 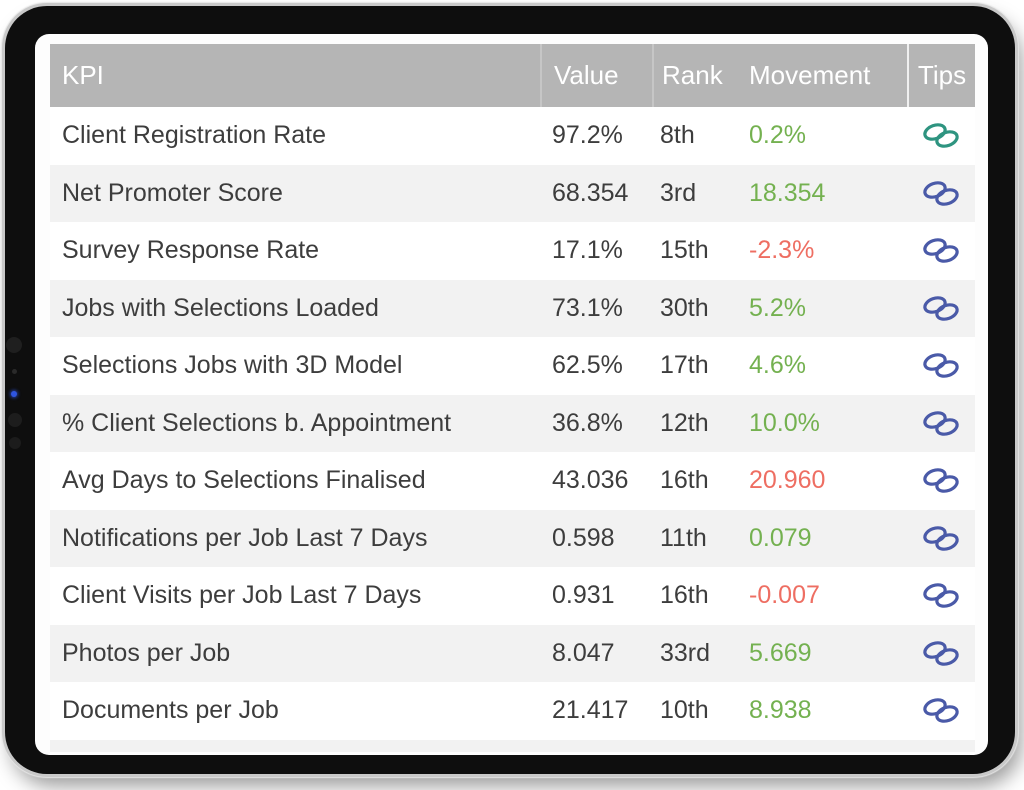 I want to click on movement-cell: 8.938, so click(x=780, y=710).